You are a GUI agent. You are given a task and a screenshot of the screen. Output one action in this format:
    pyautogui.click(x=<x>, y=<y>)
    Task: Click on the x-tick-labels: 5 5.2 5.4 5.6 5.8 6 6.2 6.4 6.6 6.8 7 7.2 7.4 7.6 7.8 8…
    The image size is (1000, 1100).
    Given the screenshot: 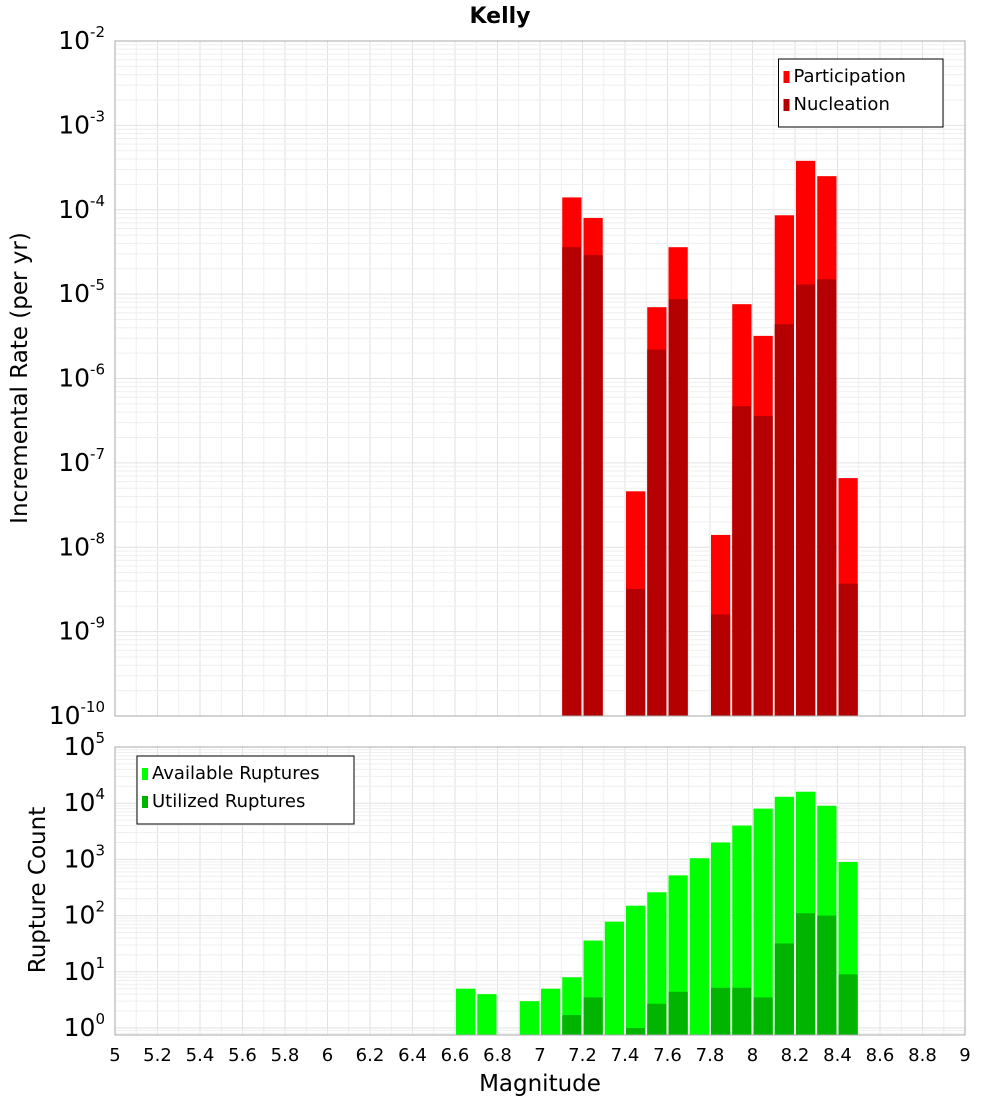 What is the action you would take?
    pyautogui.click(x=539, y=1055)
    